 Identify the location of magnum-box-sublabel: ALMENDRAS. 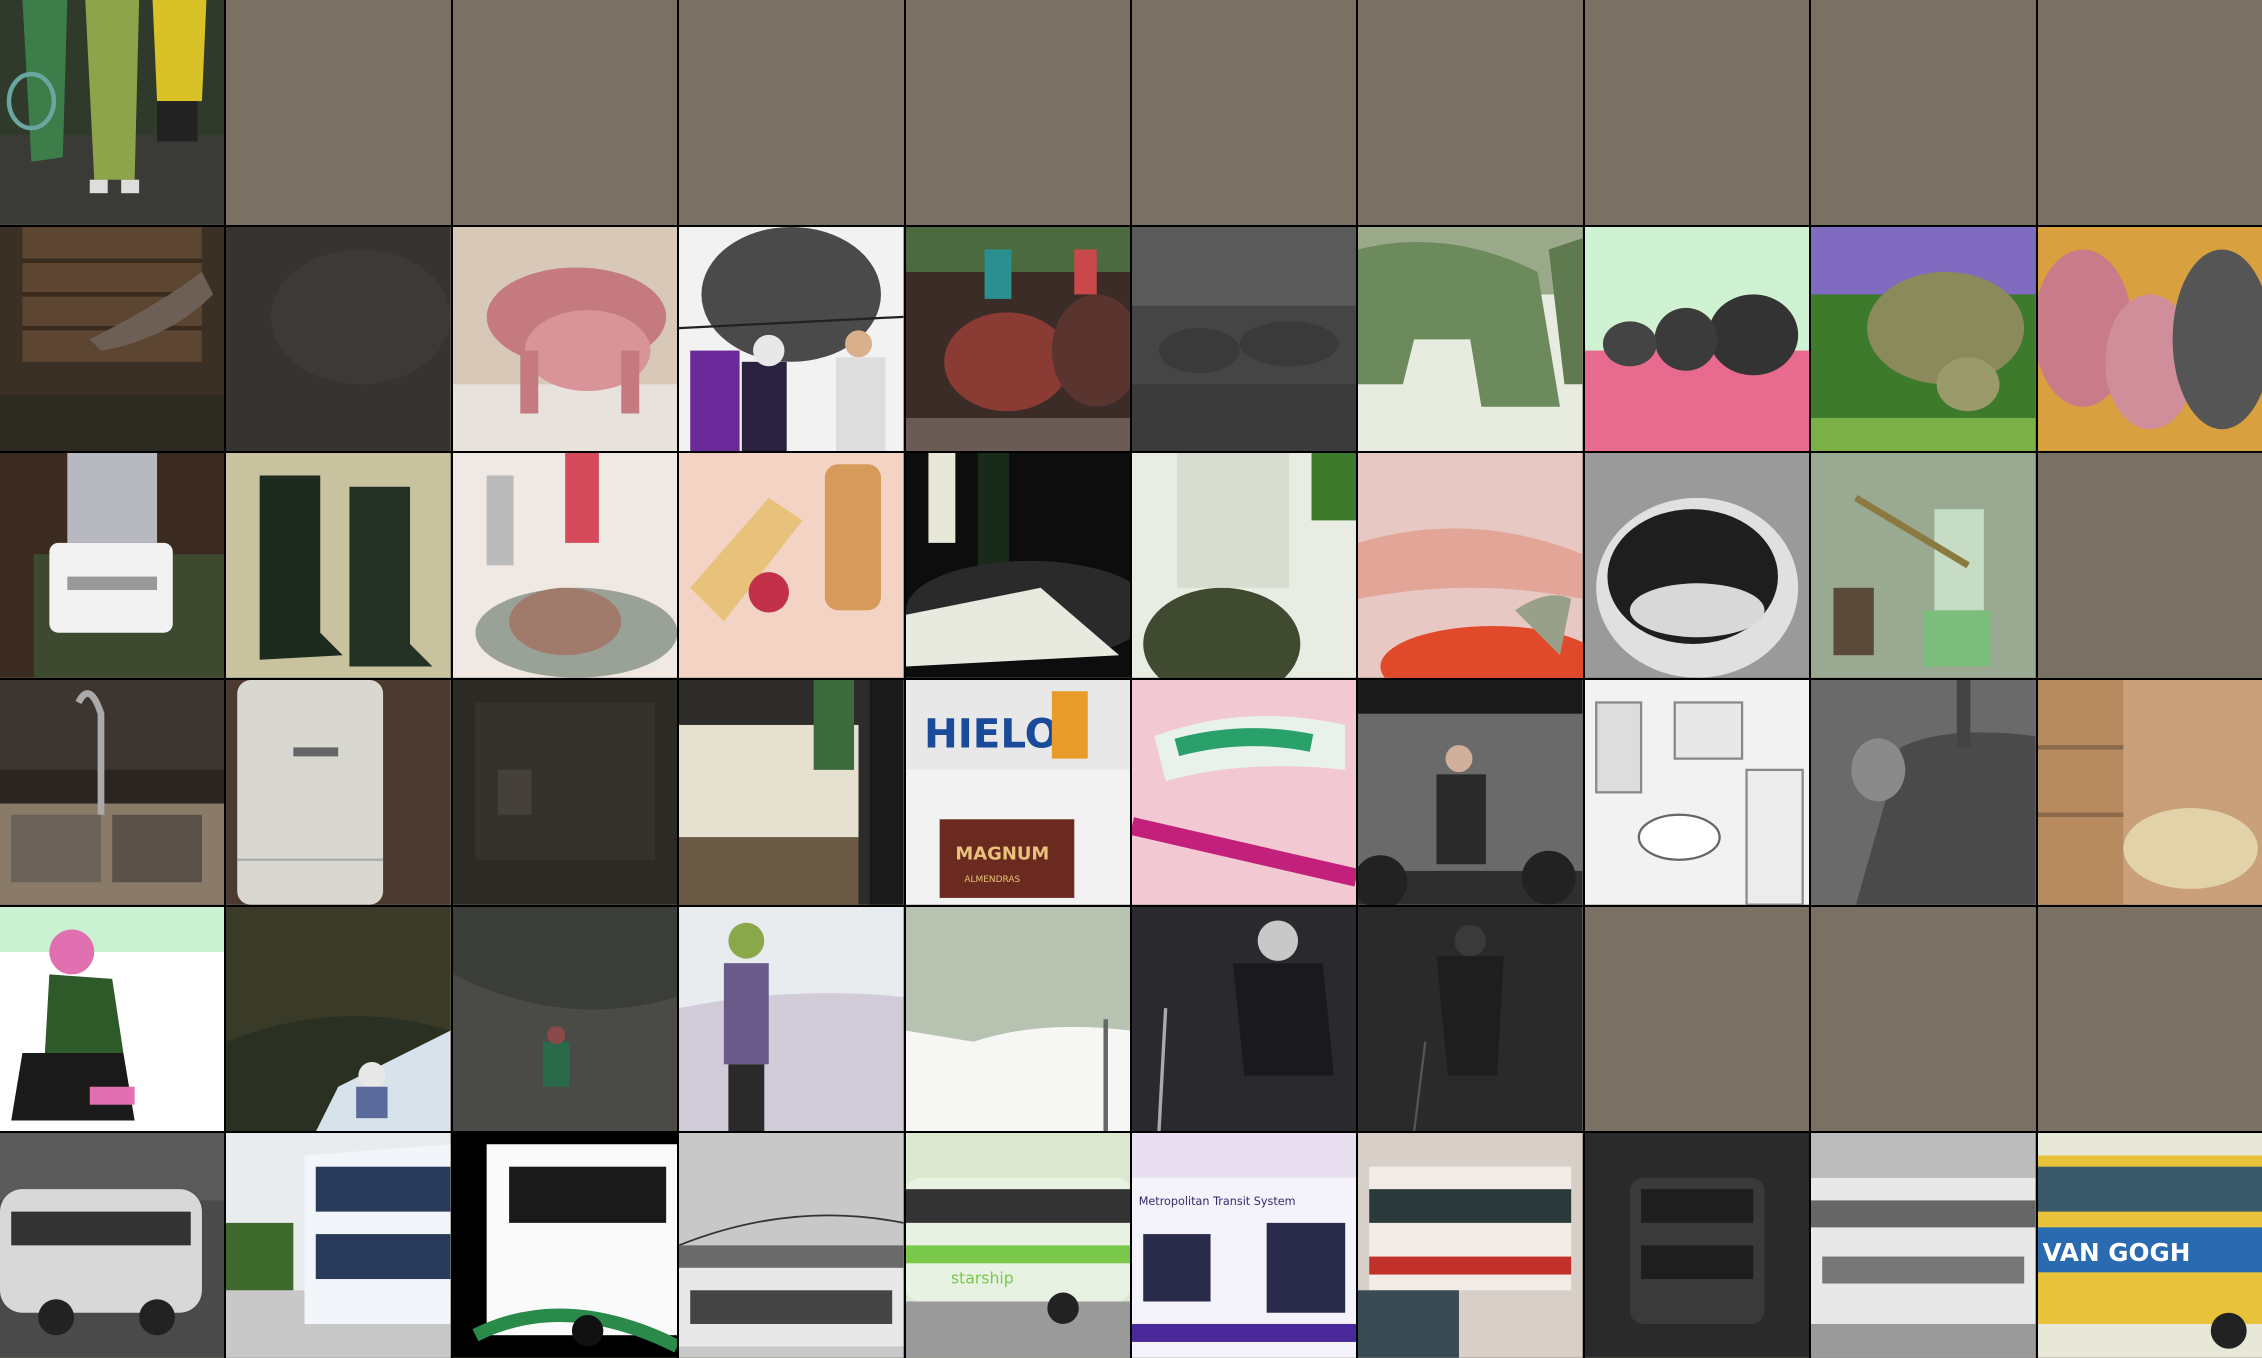
(992, 880).